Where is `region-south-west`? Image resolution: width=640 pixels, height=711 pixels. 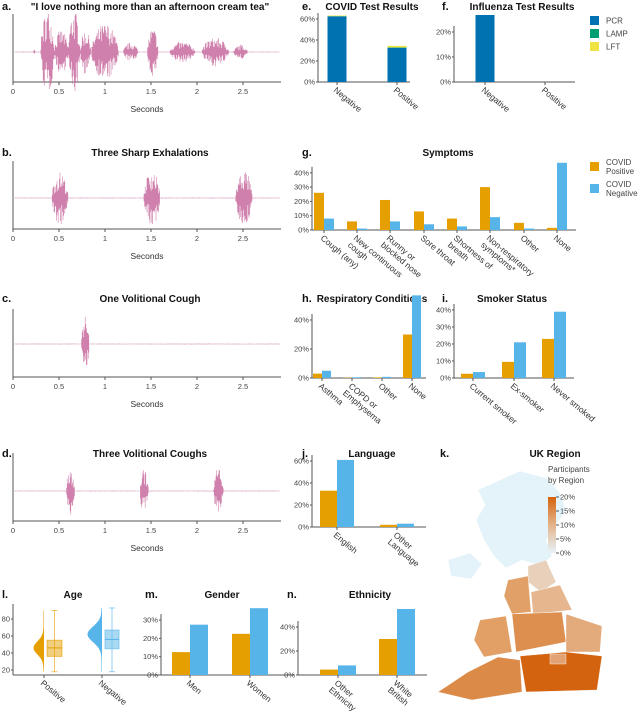
region-south-west is located at coordinates (480, 678).